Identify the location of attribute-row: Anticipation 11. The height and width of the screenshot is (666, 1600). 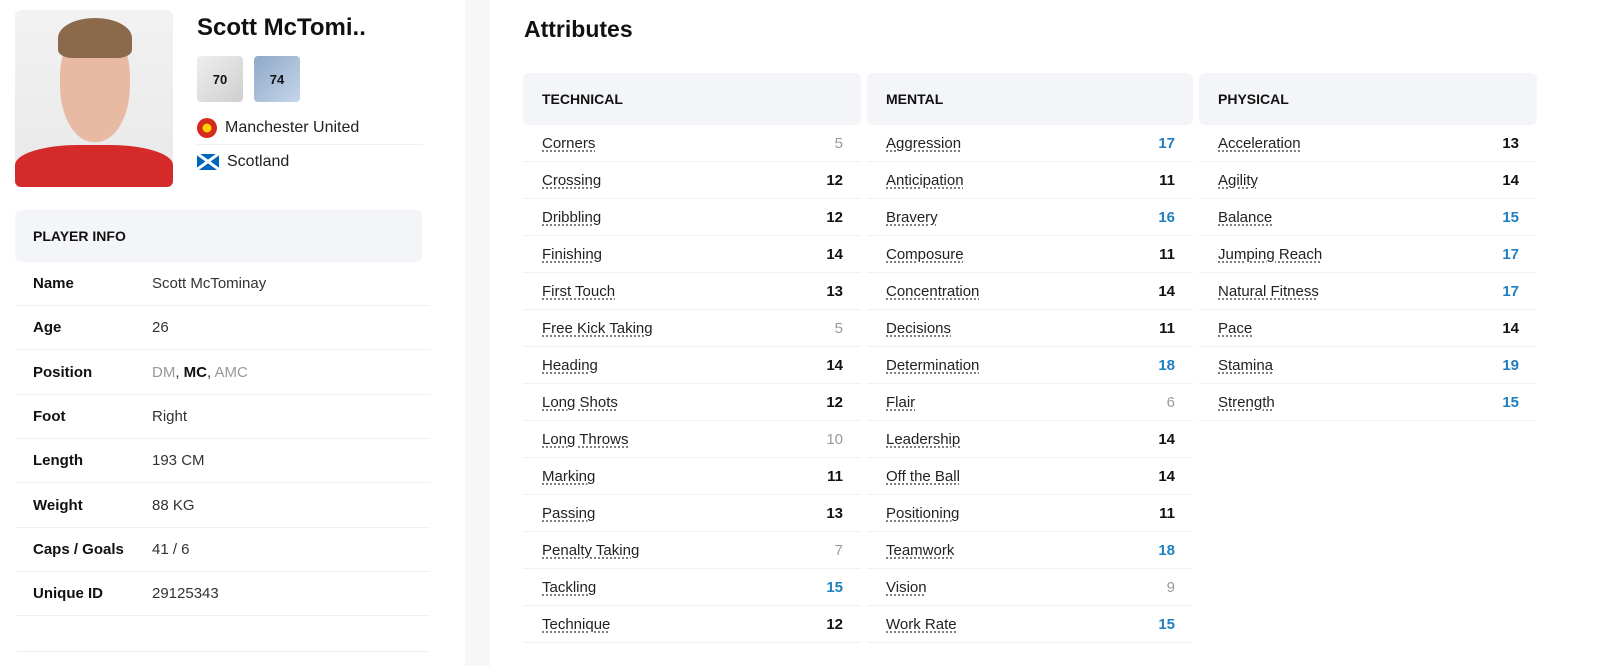
(1030, 180).